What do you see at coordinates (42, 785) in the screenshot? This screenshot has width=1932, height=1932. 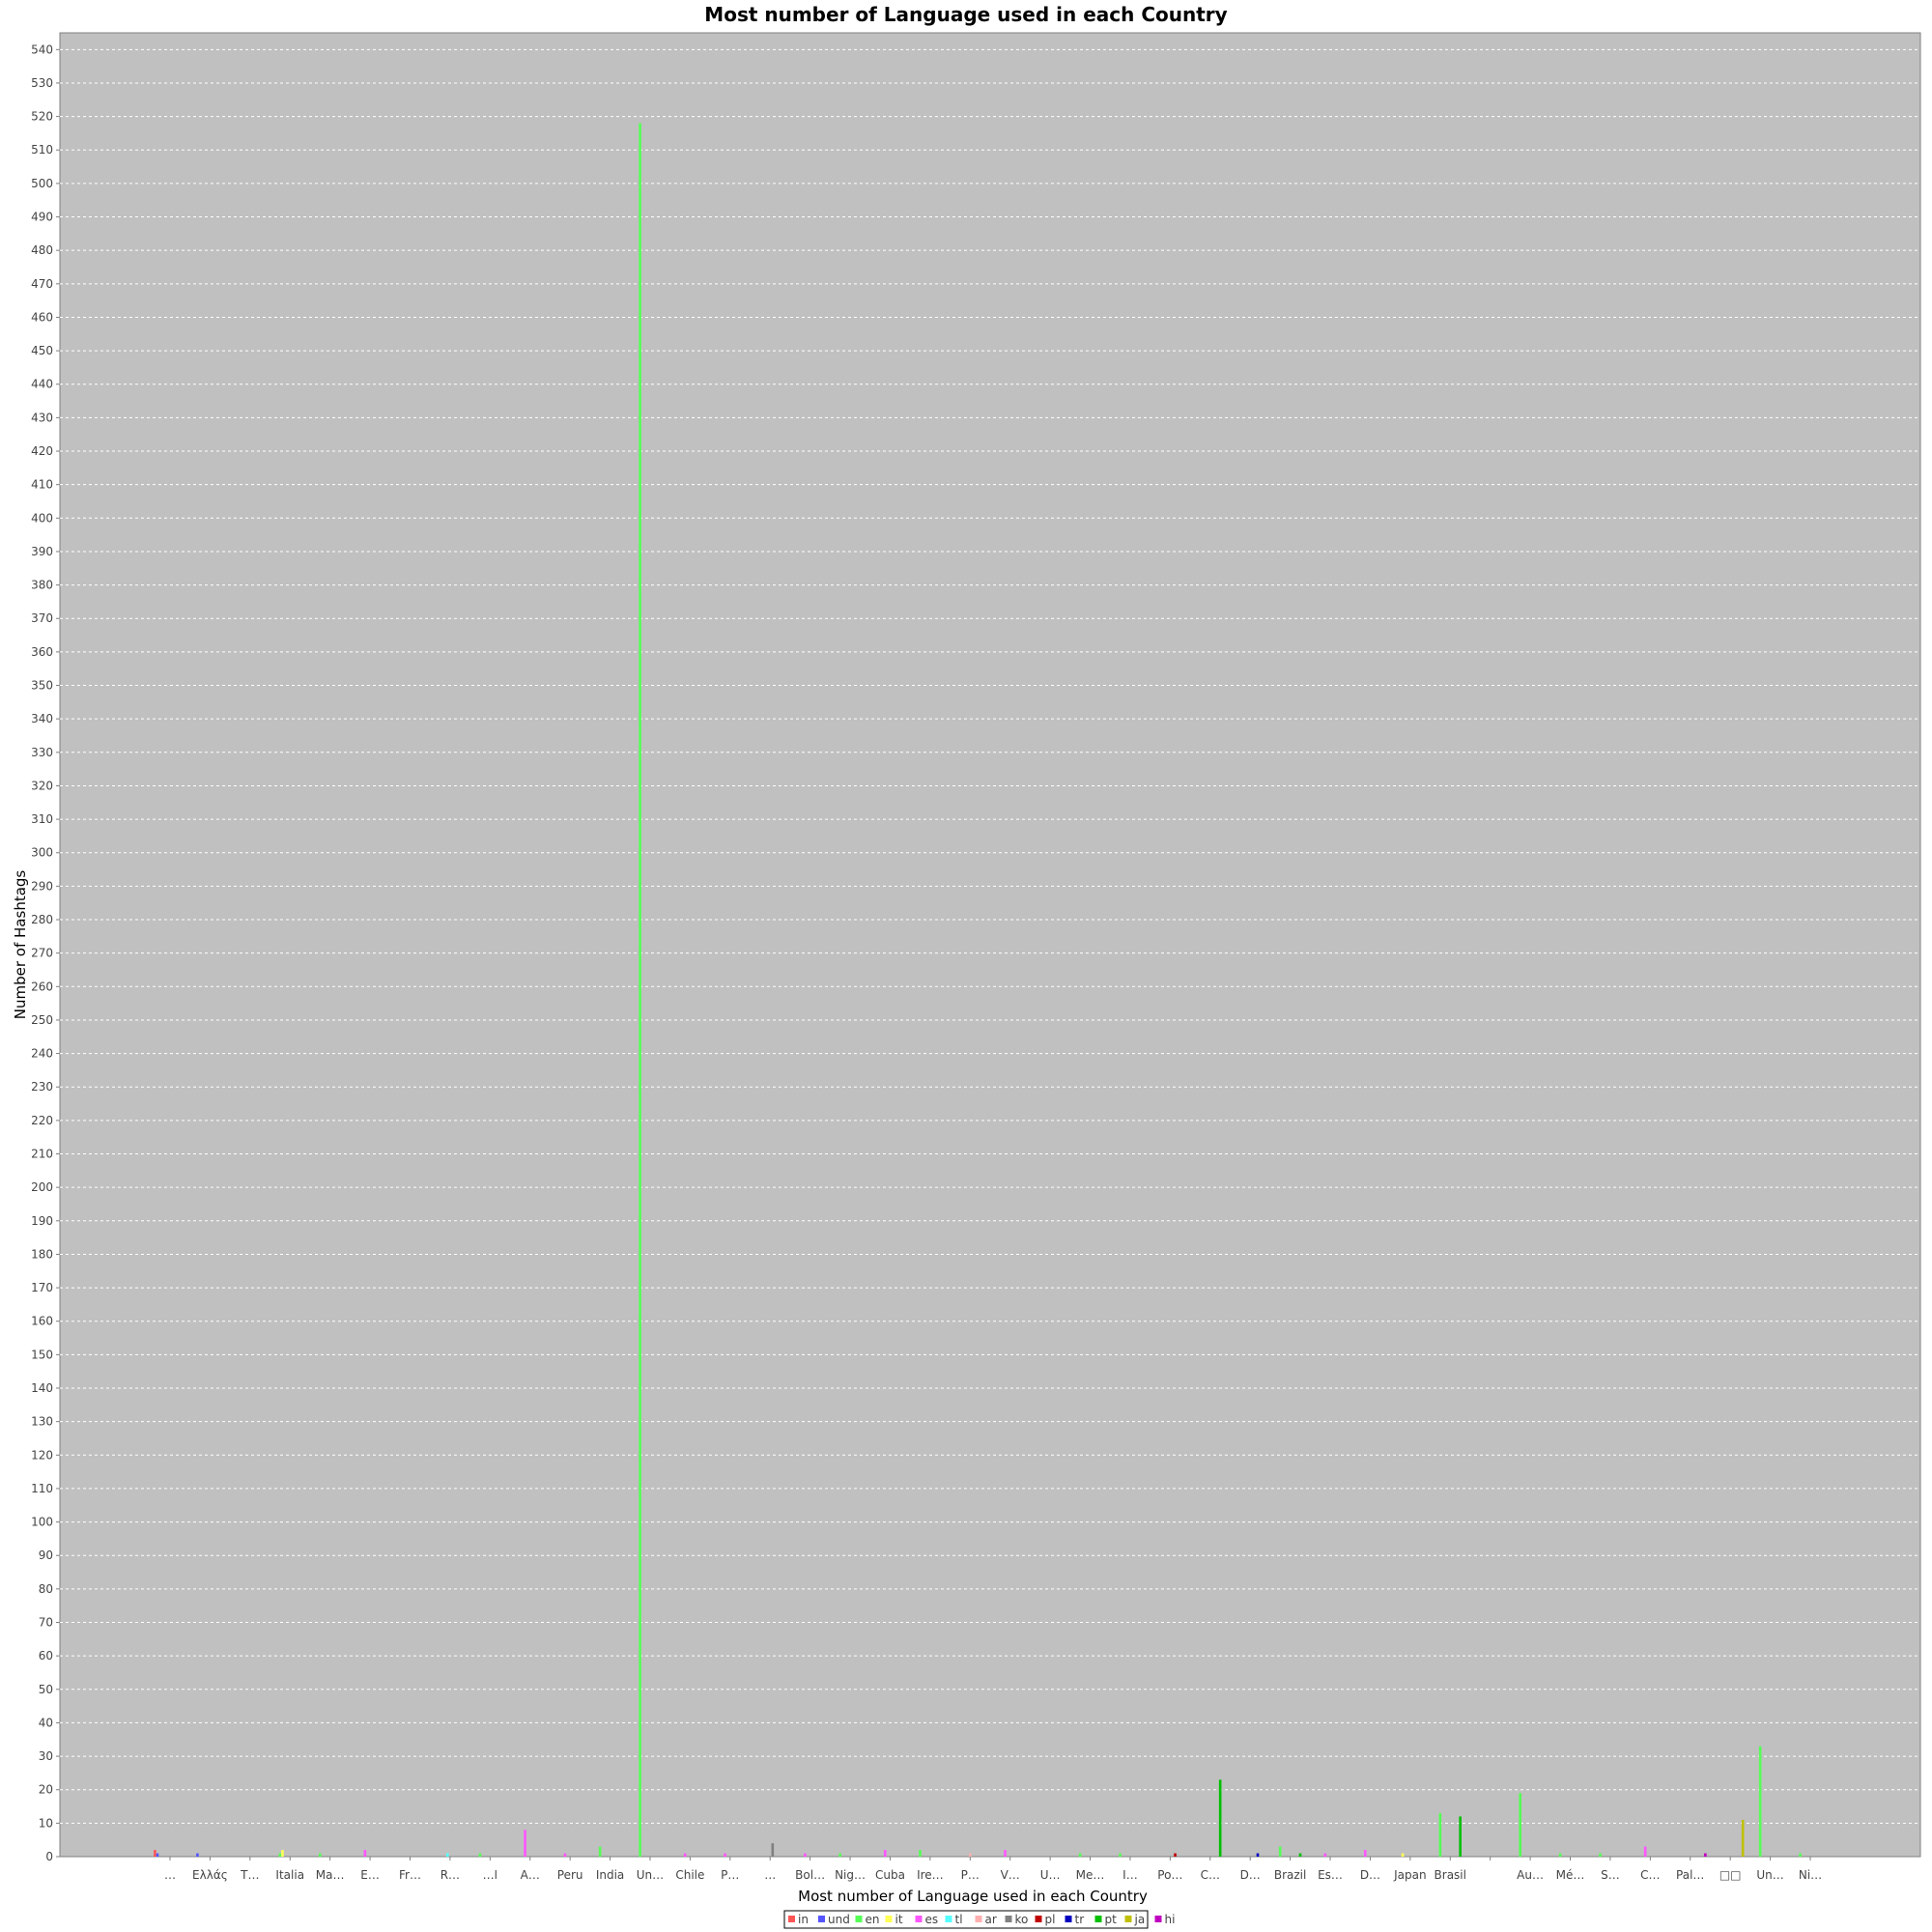 I see `y-tick-label: 320` at bounding box center [42, 785].